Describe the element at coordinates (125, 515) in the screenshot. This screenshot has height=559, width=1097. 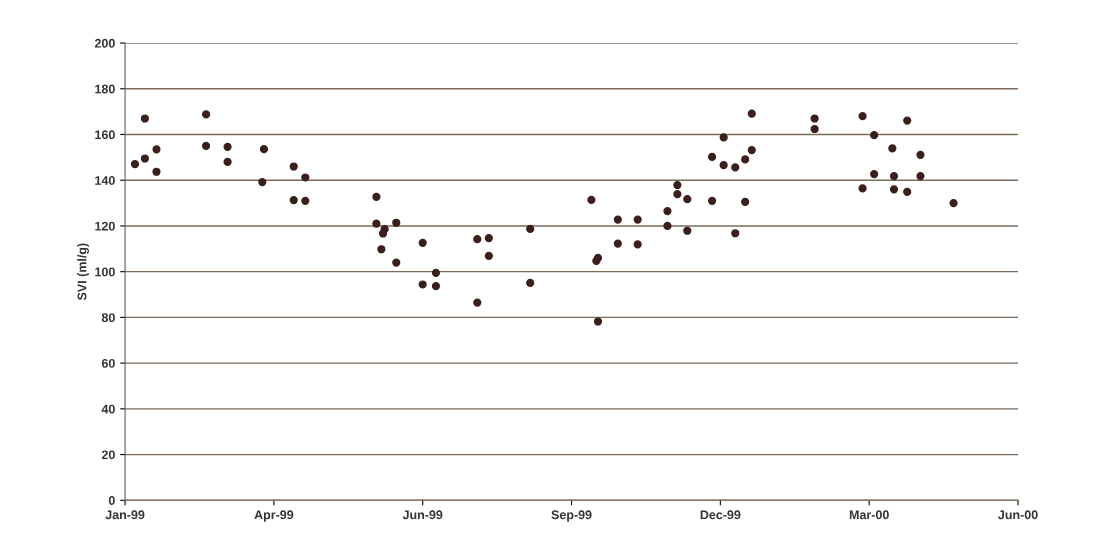
I see `x-tick-label: Jan-99` at that location.